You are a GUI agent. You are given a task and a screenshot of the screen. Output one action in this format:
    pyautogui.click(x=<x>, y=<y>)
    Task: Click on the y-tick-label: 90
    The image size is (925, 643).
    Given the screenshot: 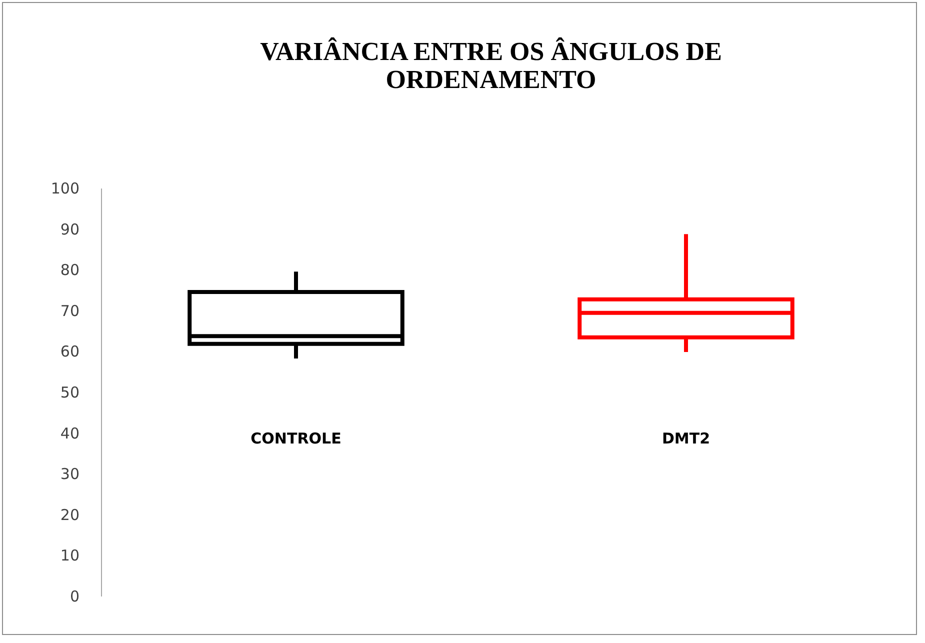 What is the action you would take?
    pyautogui.click(x=70, y=229)
    